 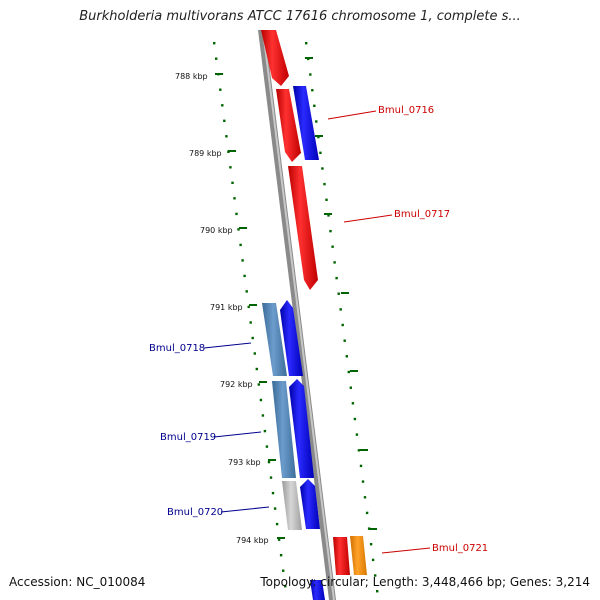 I want to click on gene-bmul-0716-reverse, so click(x=306, y=123).